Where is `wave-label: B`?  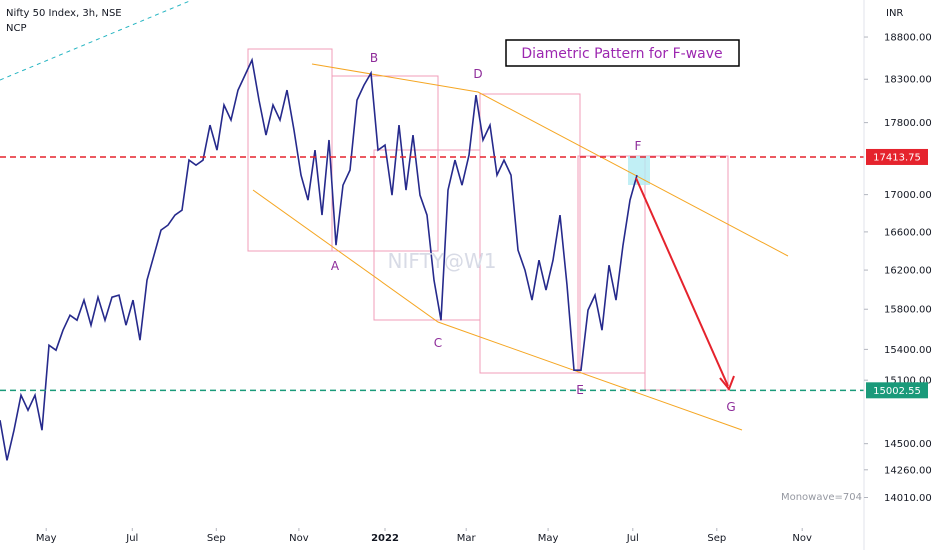
wave-label: B is located at coordinates (374, 58).